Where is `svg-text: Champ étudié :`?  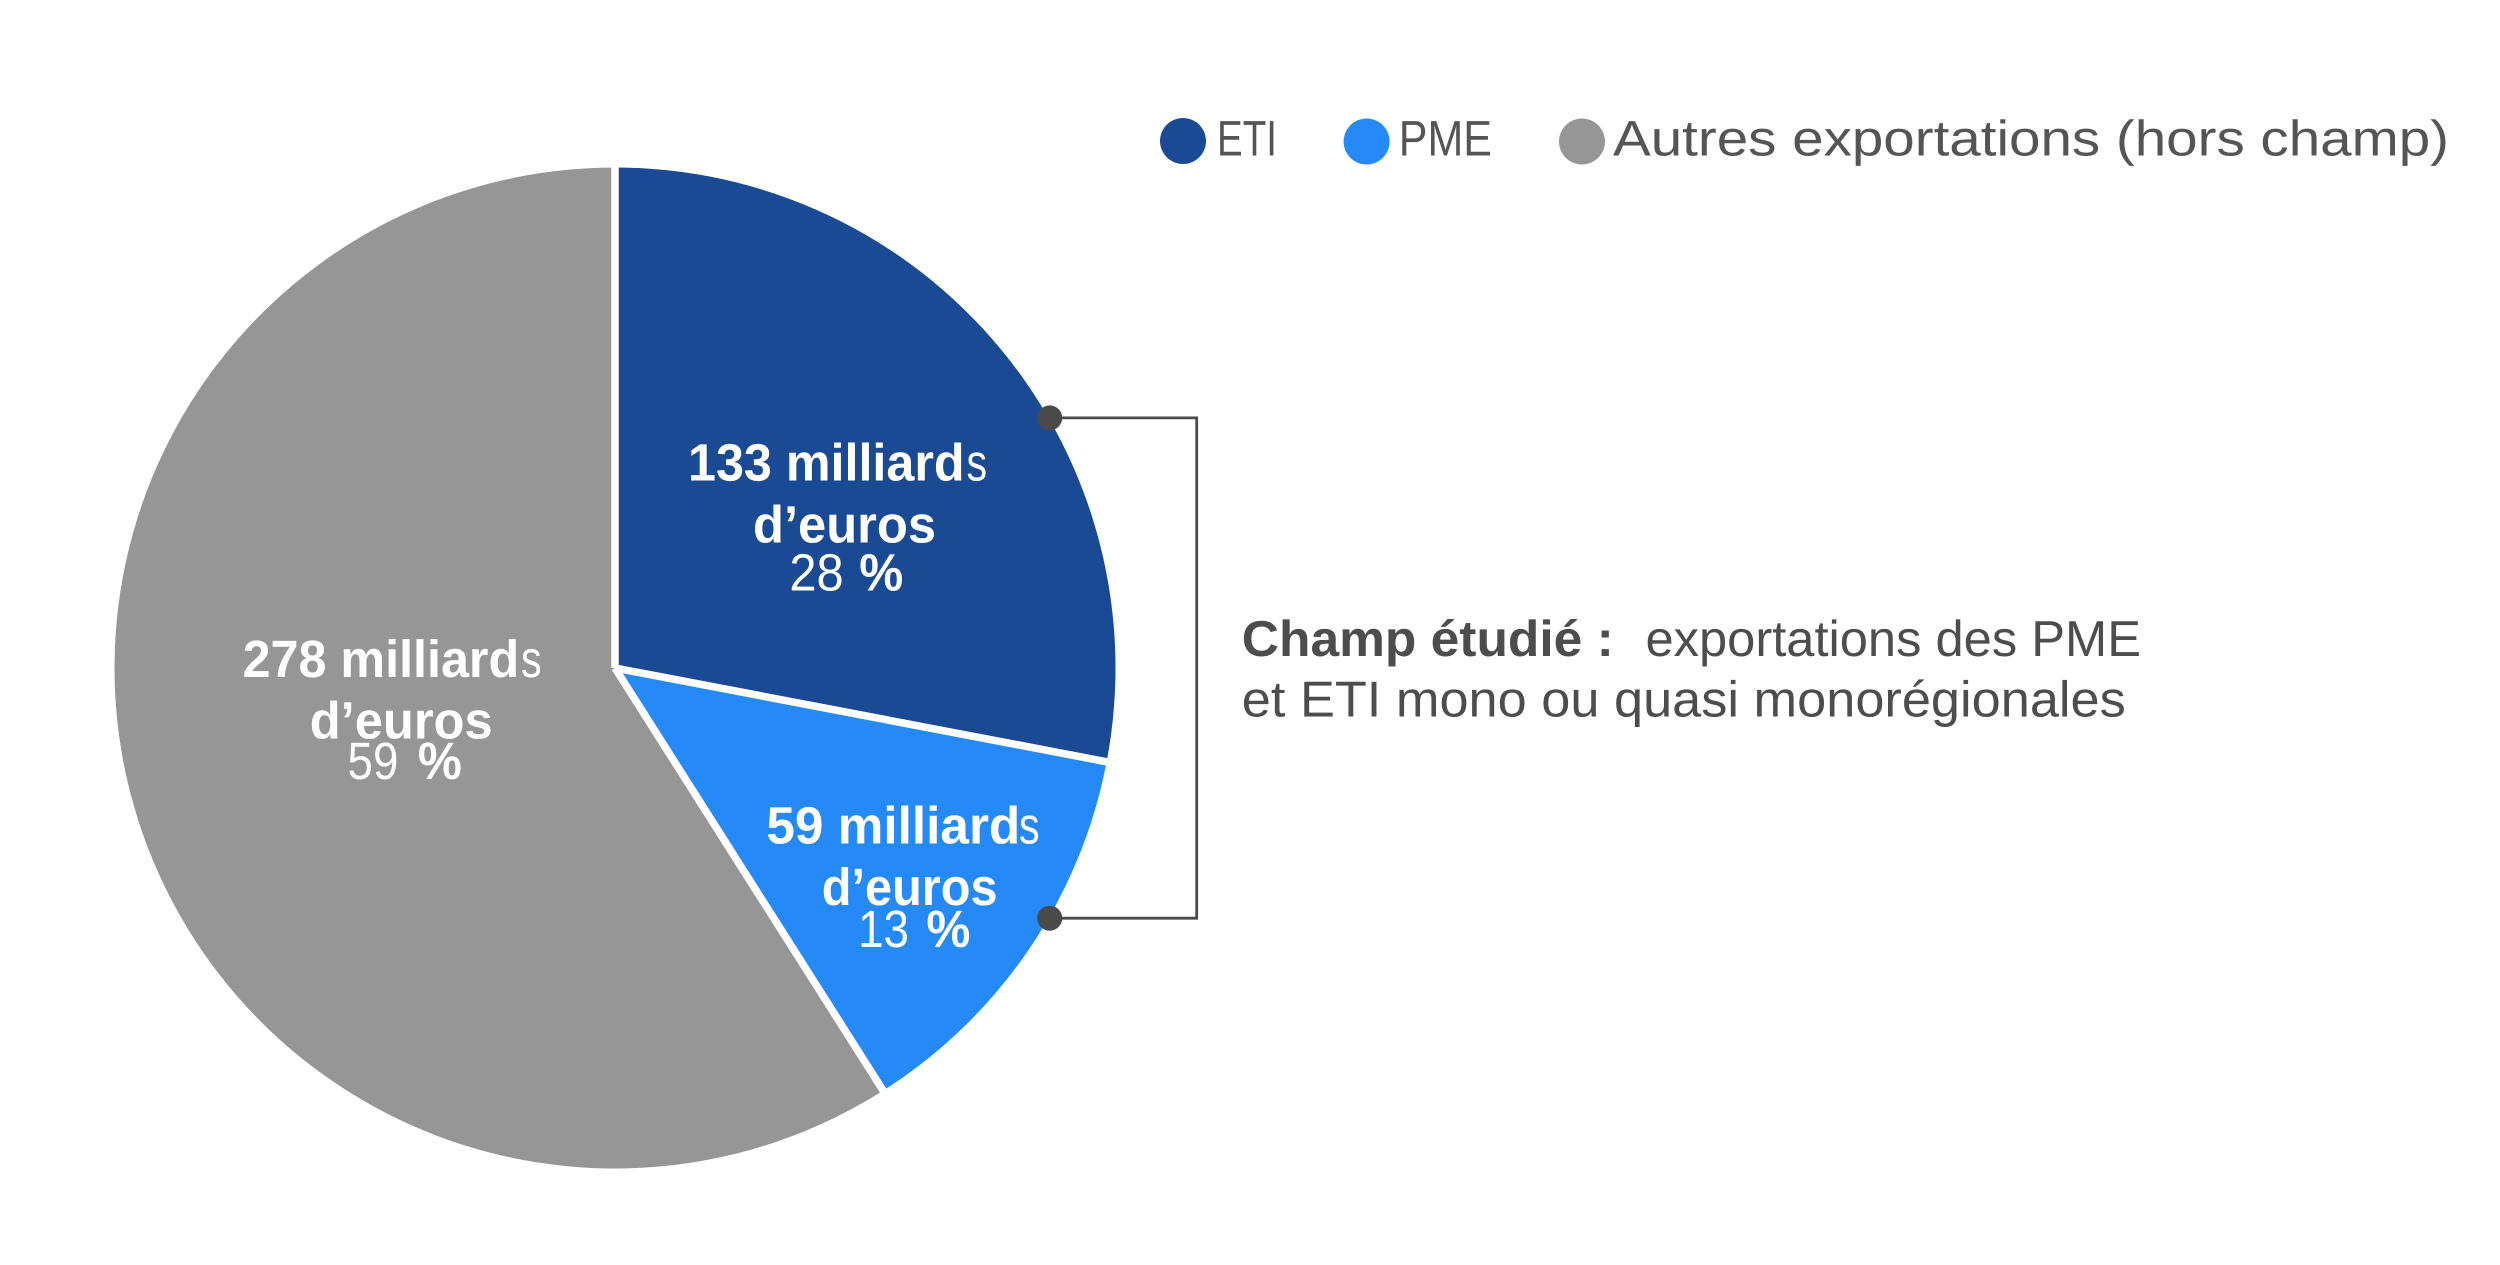 svg-text: Champ étudié : is located at coordinates (1428, 638).